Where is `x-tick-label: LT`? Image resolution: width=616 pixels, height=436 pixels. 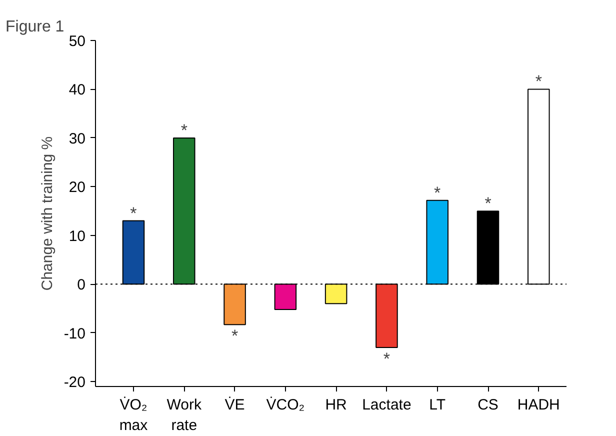
x-tick-label: LT is located at coordinates (437, 405).